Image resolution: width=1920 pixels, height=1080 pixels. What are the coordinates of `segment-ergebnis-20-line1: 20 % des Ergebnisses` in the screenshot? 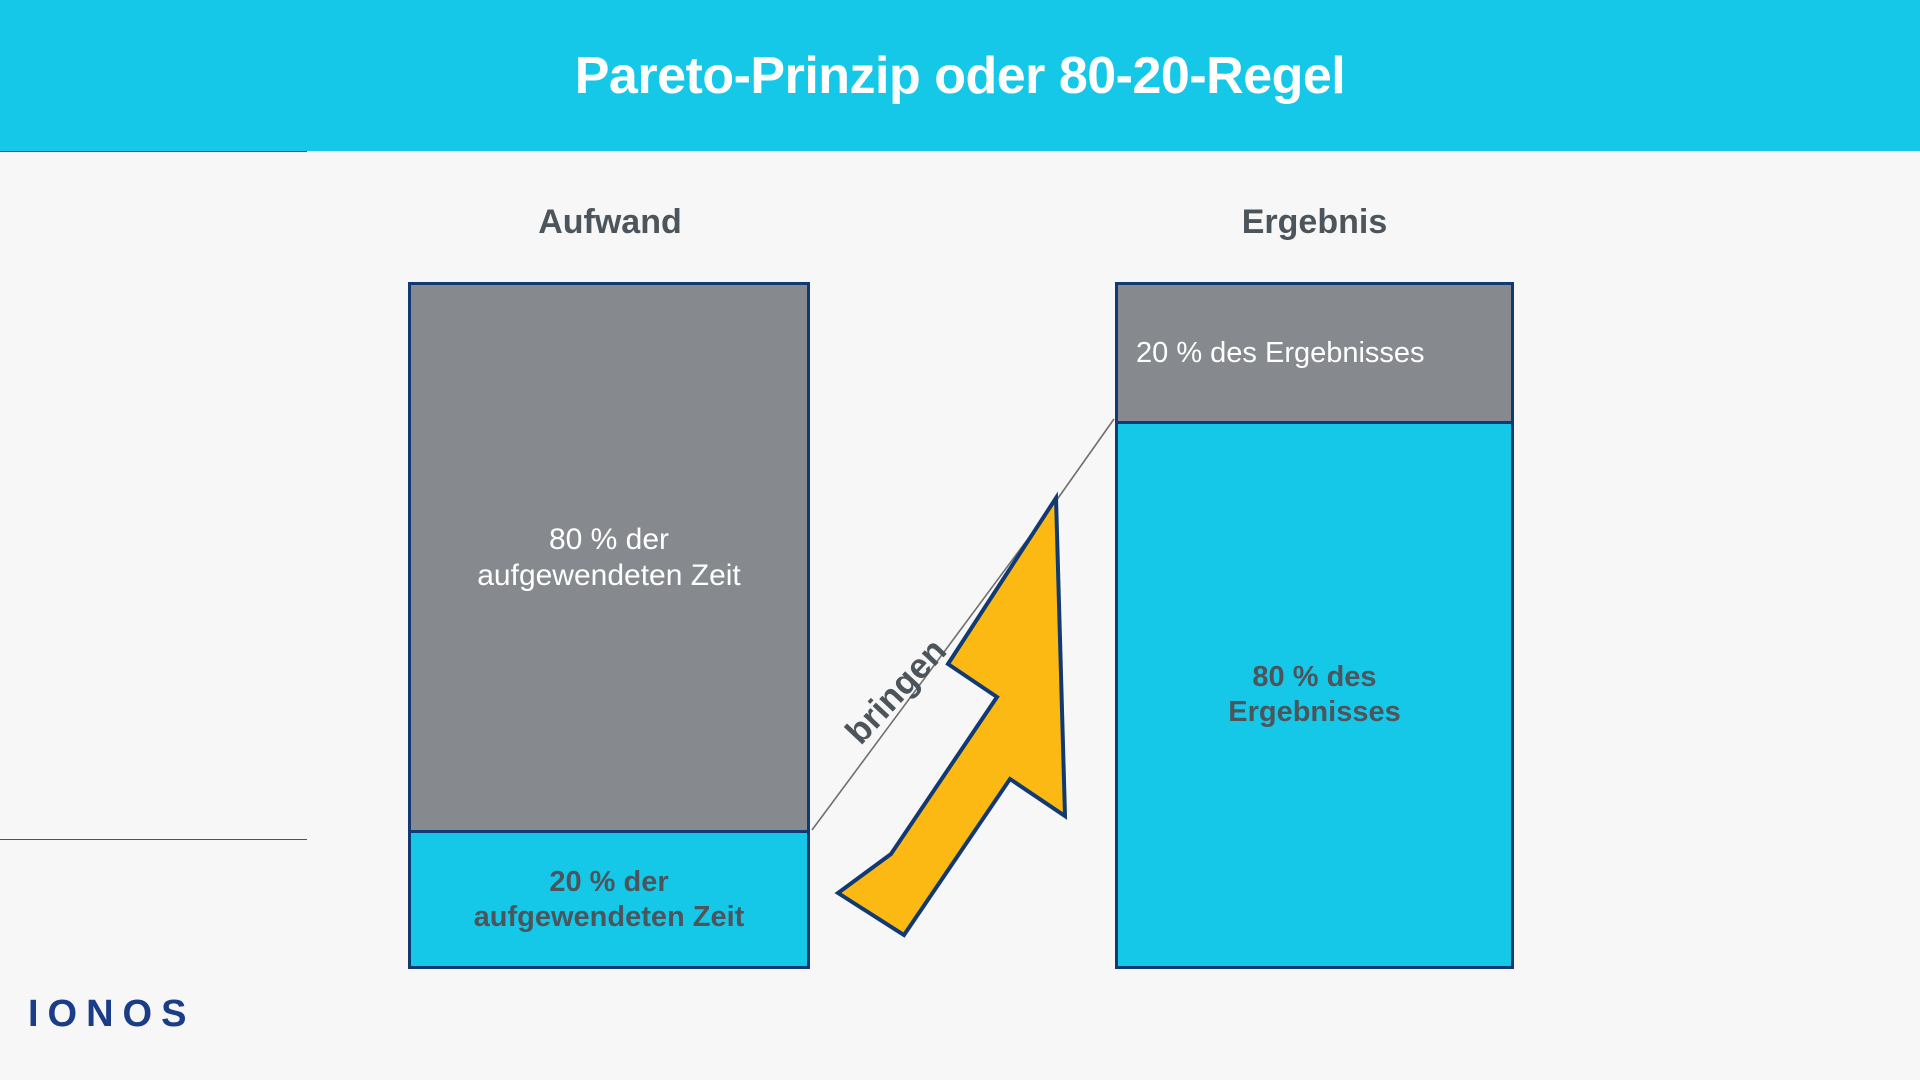 It's located at (1280, 352).